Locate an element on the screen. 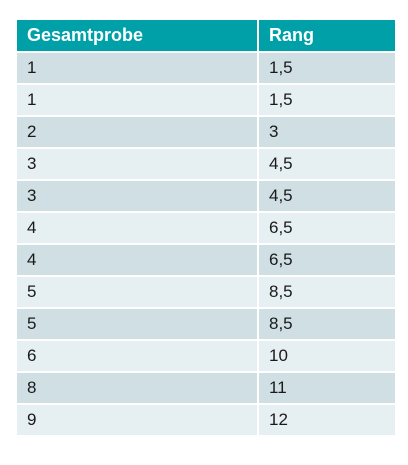  cell-rang: 10 is located at coordinates (326, 357).